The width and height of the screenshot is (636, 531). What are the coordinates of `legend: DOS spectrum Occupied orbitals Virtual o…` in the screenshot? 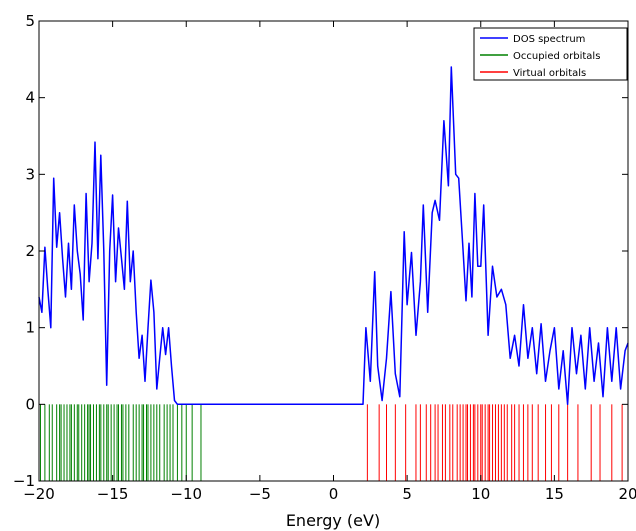 It's located at (550, 54).